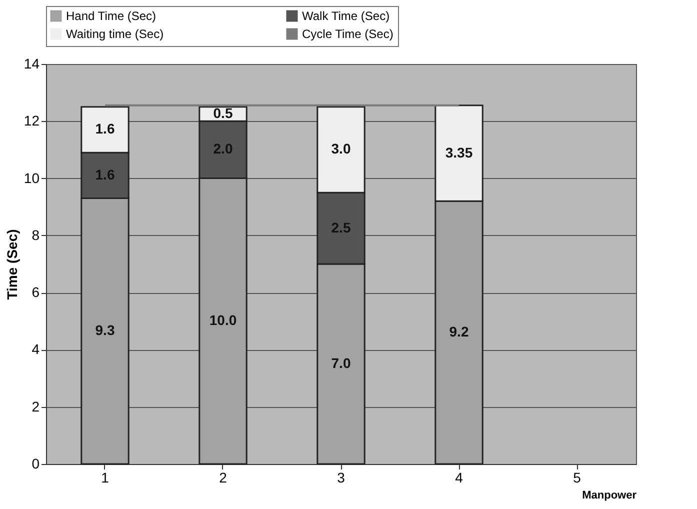 The image size is (697, 509). Describe the element at coordinates (341, 148) in the screenshot. I see `data-label: 3.0` at that location.